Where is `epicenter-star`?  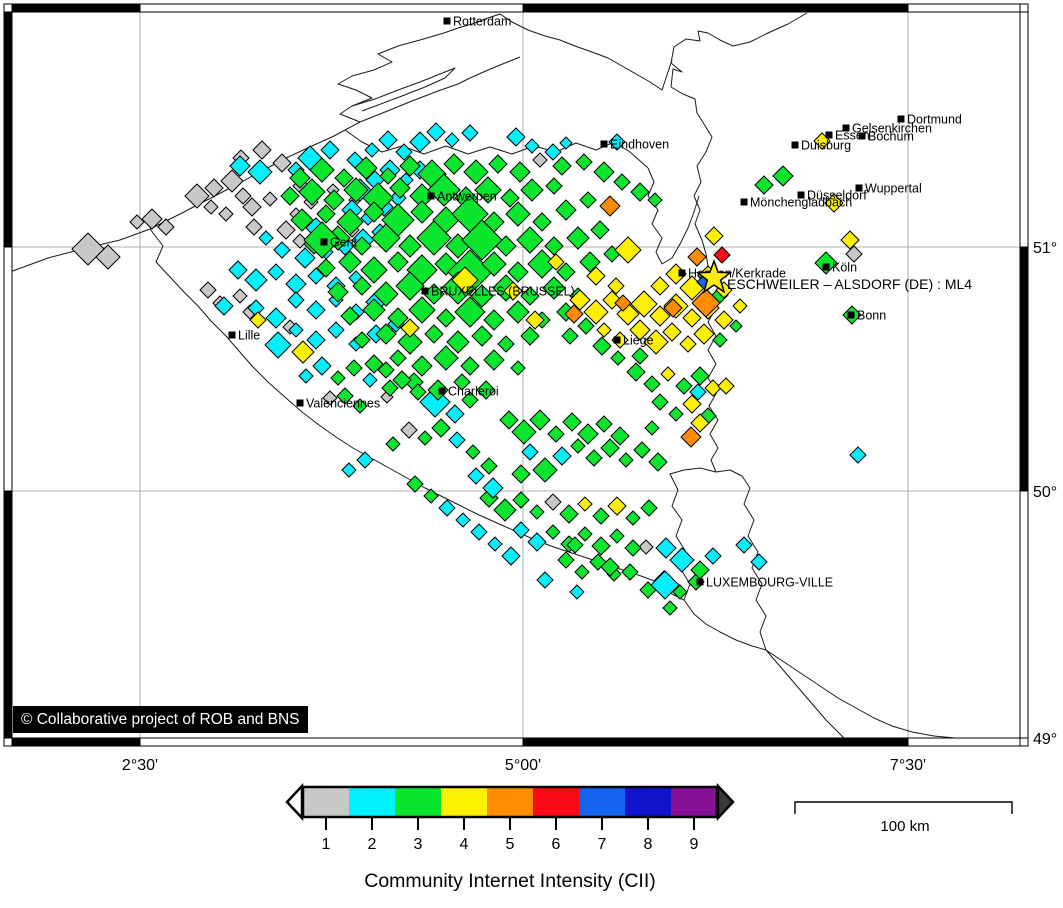 epicenter-star is located at coordinates (714, 276).